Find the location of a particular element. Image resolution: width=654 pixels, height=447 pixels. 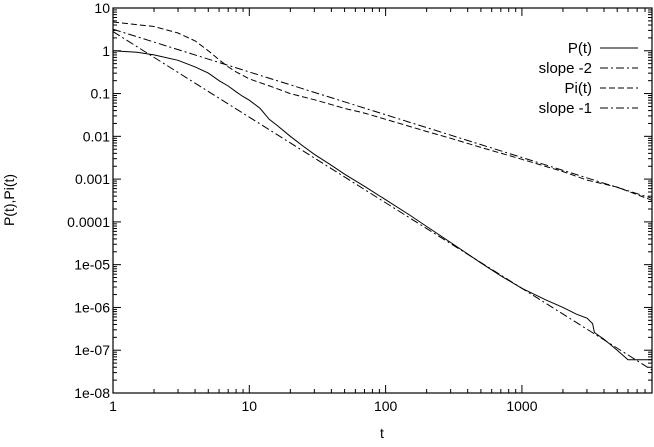

x-tick-label: 1 is located at coordinates (113, 406).